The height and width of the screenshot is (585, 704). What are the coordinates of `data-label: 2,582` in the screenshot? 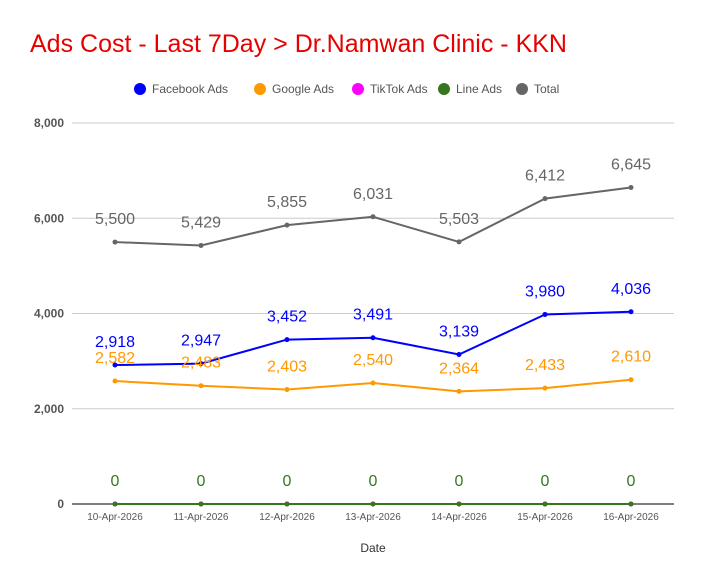 It's located at (115, 358).